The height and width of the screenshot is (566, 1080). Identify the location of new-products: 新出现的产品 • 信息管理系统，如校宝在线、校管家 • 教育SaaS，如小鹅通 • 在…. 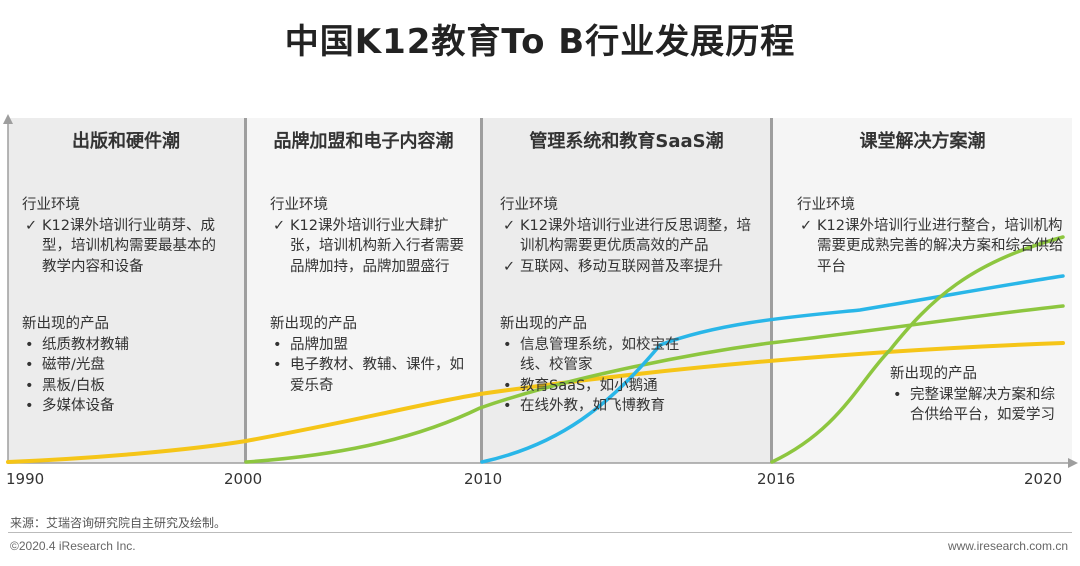
(598, 365).